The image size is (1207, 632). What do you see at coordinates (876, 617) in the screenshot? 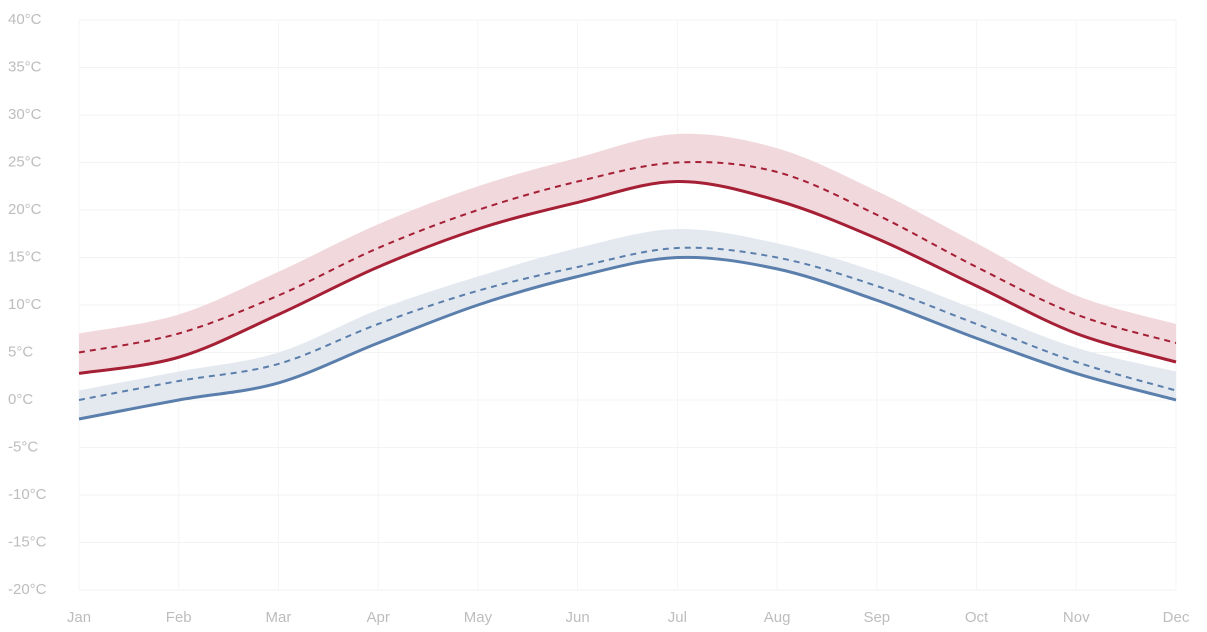
I see `x-tick-label: Sep` at bounding box center [876, 617].